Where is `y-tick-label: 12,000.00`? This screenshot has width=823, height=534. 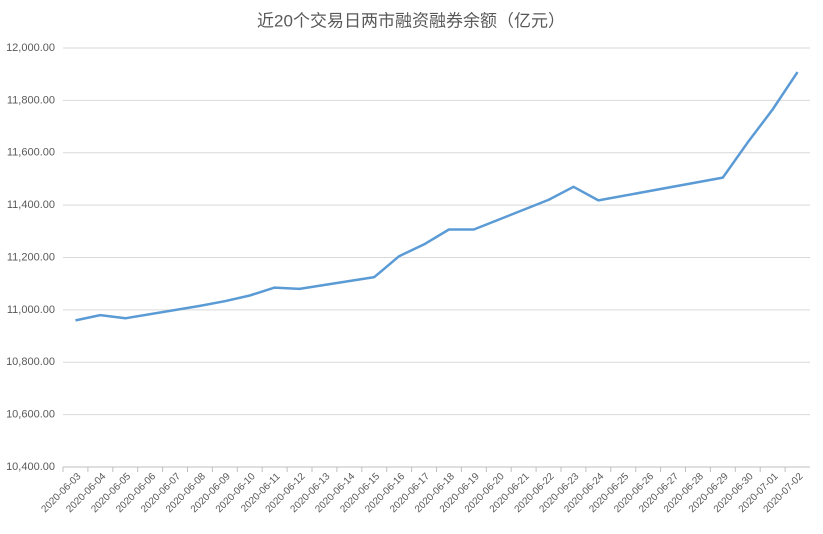 y-tick-label: 12,000.00 is located at coordinates (30, 48).